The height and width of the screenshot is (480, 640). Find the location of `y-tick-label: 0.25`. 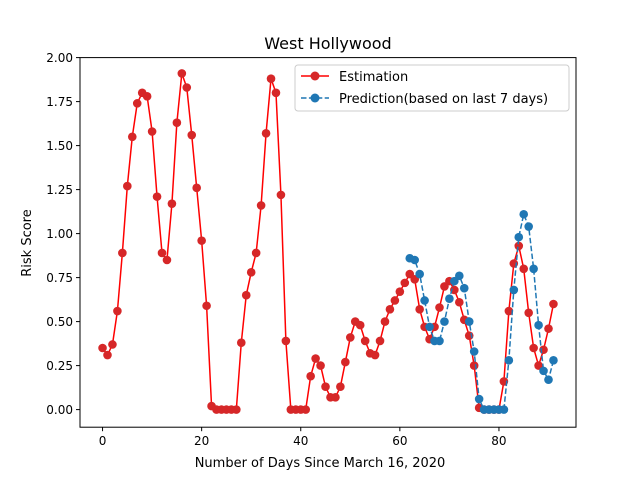

y-tick-label: 0.25 is located at coordinates (59, 366).